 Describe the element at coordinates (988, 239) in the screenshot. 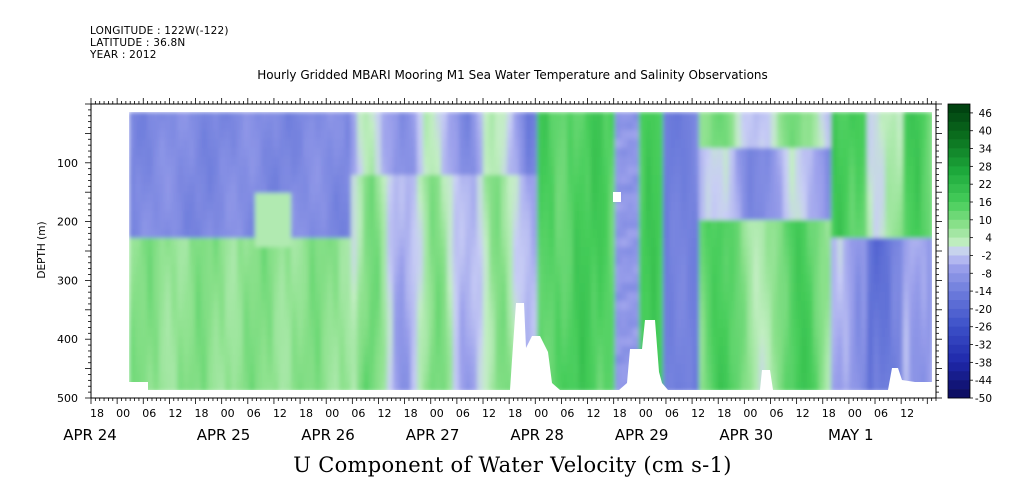

I see `colorbar-label: 4` at that location.